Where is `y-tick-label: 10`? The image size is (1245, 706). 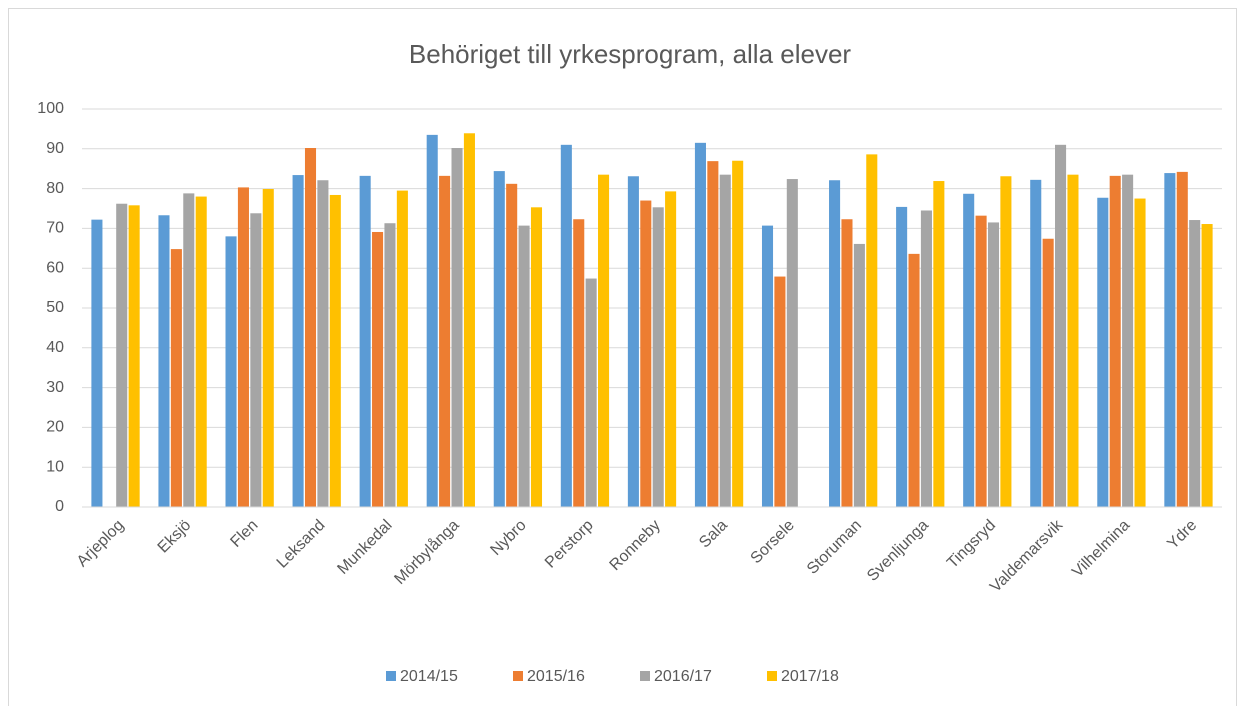 y-tick-label: 10 is located at coordinates (55, 466).